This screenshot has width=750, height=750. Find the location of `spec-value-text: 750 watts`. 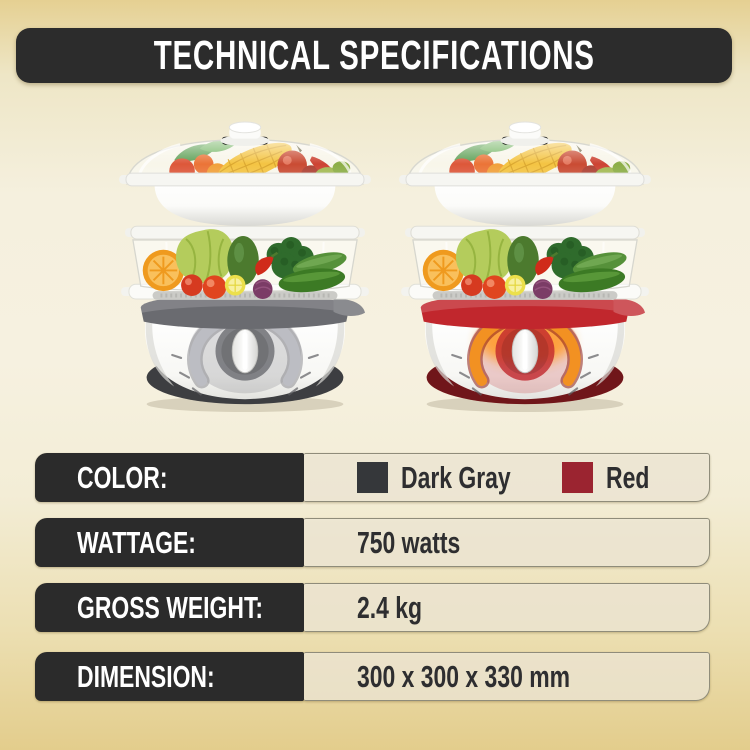

spec-value-text: 750 watts is located at coordinates (409, 542).